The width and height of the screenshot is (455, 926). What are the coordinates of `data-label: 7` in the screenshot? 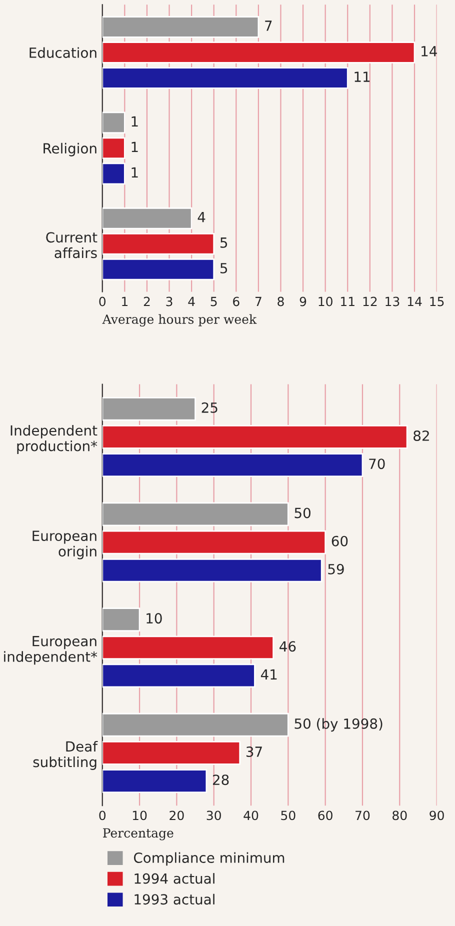 It's located at (268, 25).